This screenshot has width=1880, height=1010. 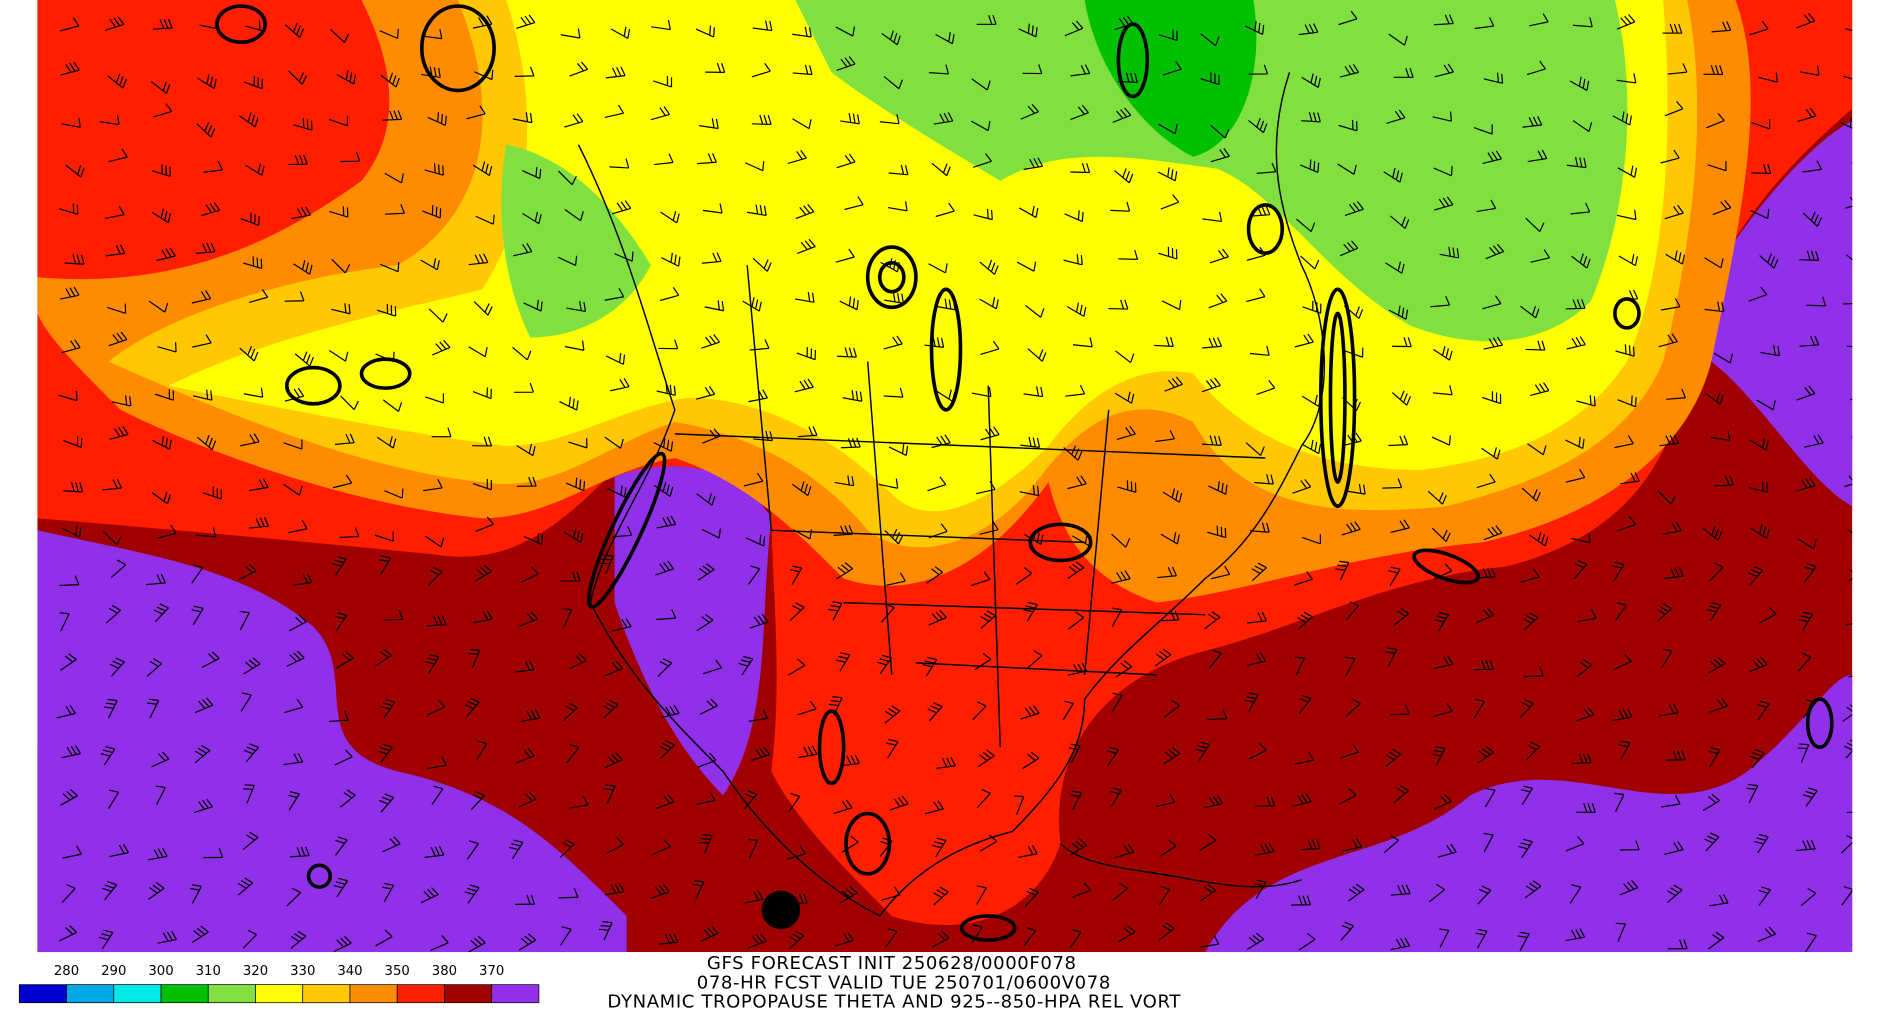 What do you see at coordinates (781, 910) in the screenshot?
I see `contour-filled` at bounding box center [781, 910].